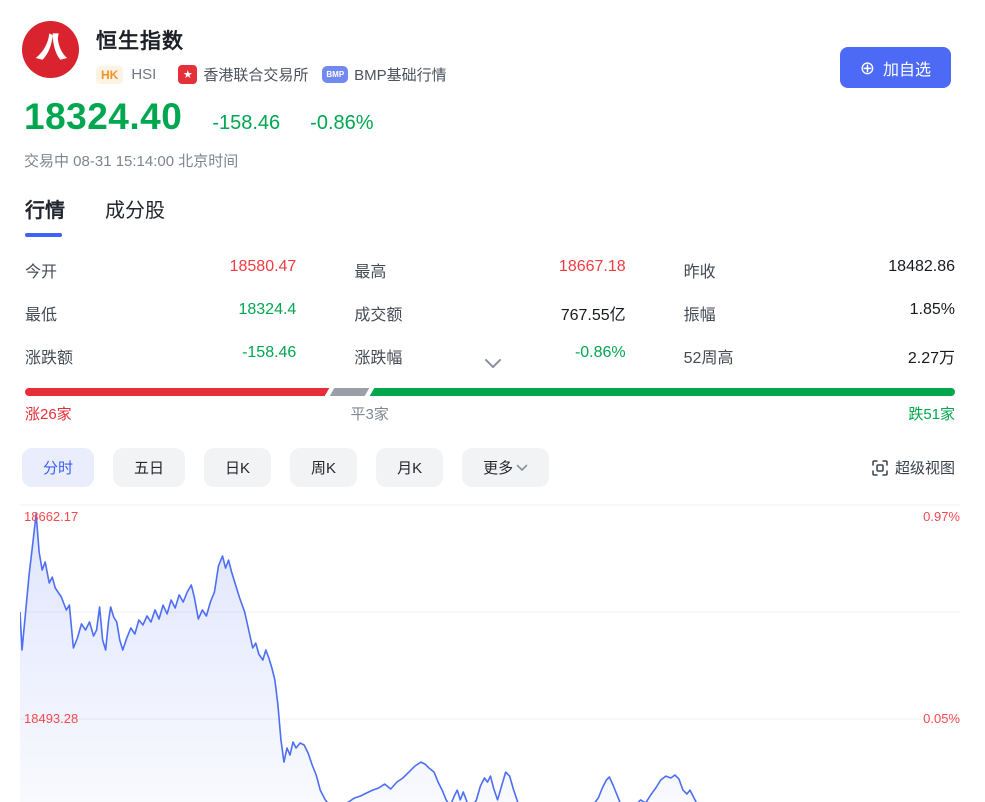 The height and width of the screenshot is (802, 985). I want to click on stat-label: 52周高, so click(708, 358).